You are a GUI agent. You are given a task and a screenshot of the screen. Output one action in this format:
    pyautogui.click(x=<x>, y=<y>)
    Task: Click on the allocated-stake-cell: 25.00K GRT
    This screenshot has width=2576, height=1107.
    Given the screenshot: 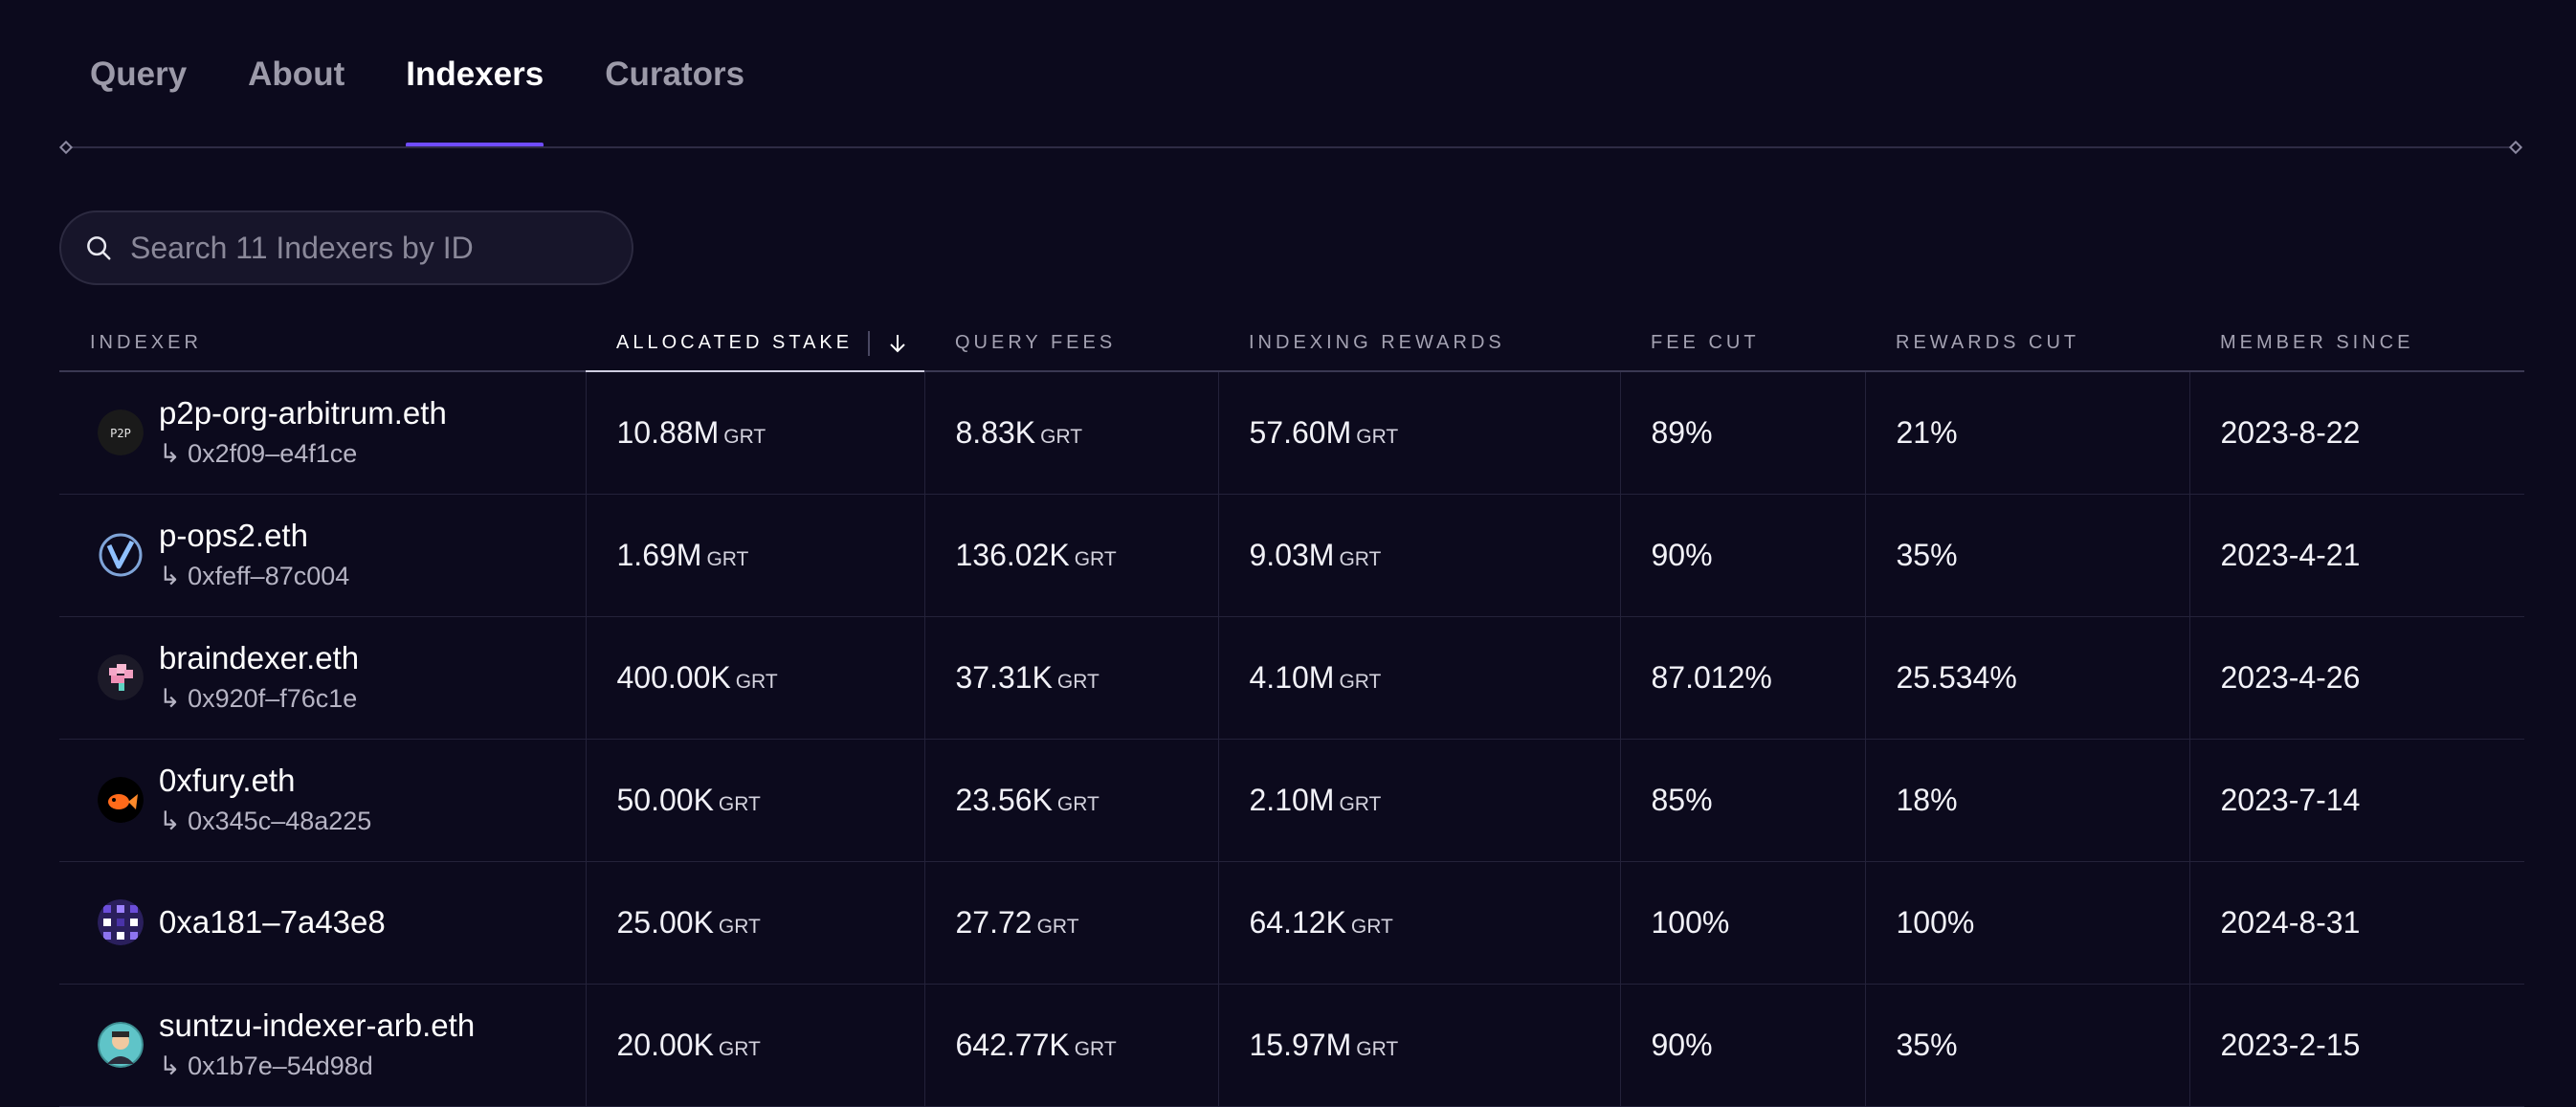 What is the action you would take?
    pyautogui.click(x=754, y=923)
    